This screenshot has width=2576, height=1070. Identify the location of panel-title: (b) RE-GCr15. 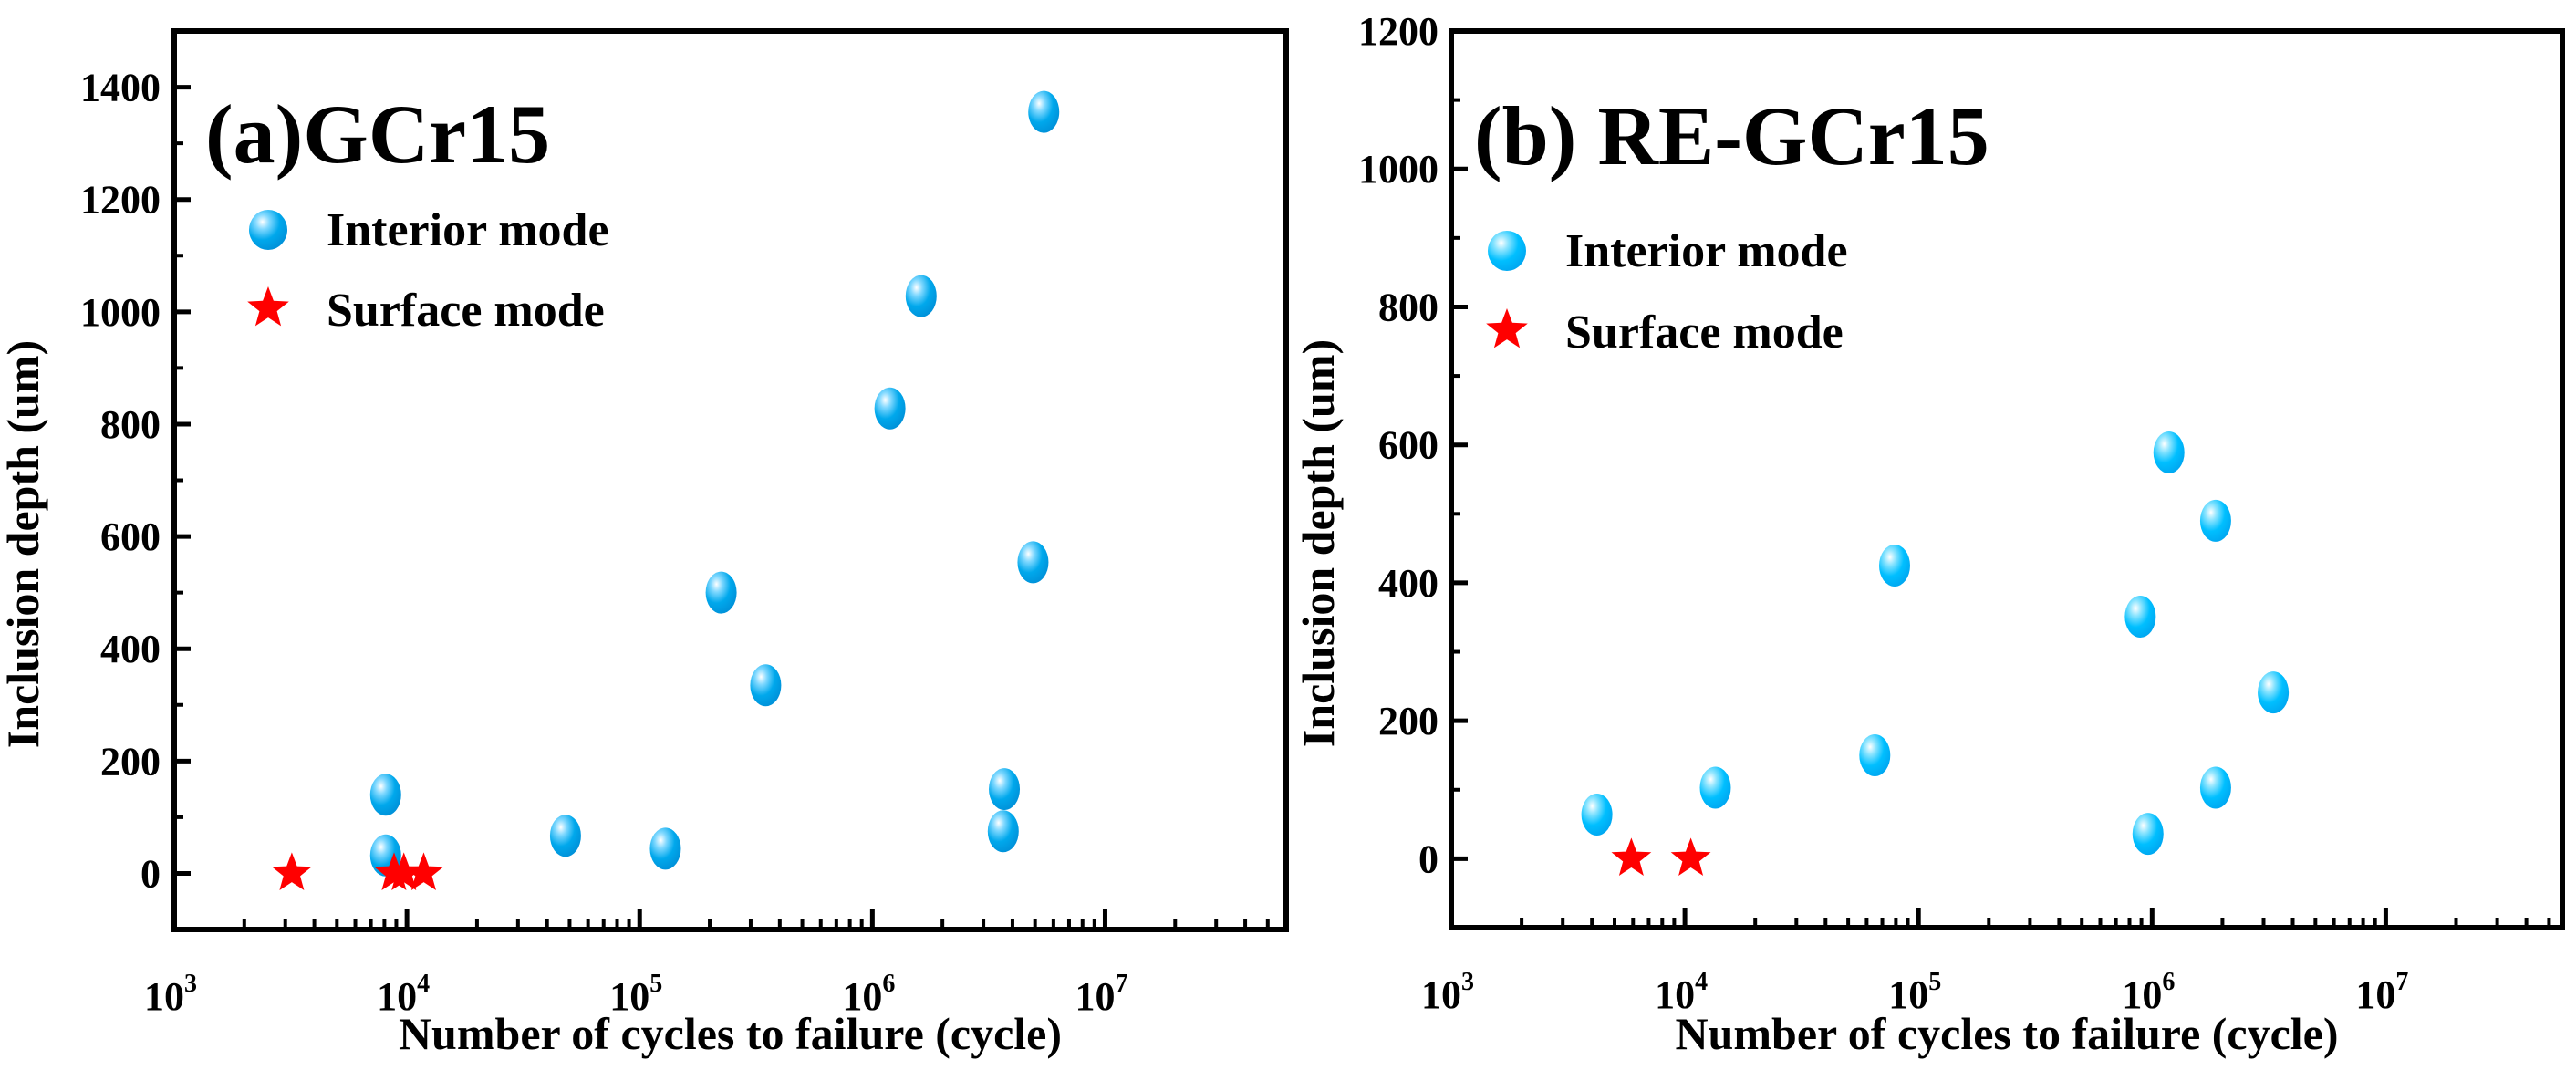
(1731, 135).